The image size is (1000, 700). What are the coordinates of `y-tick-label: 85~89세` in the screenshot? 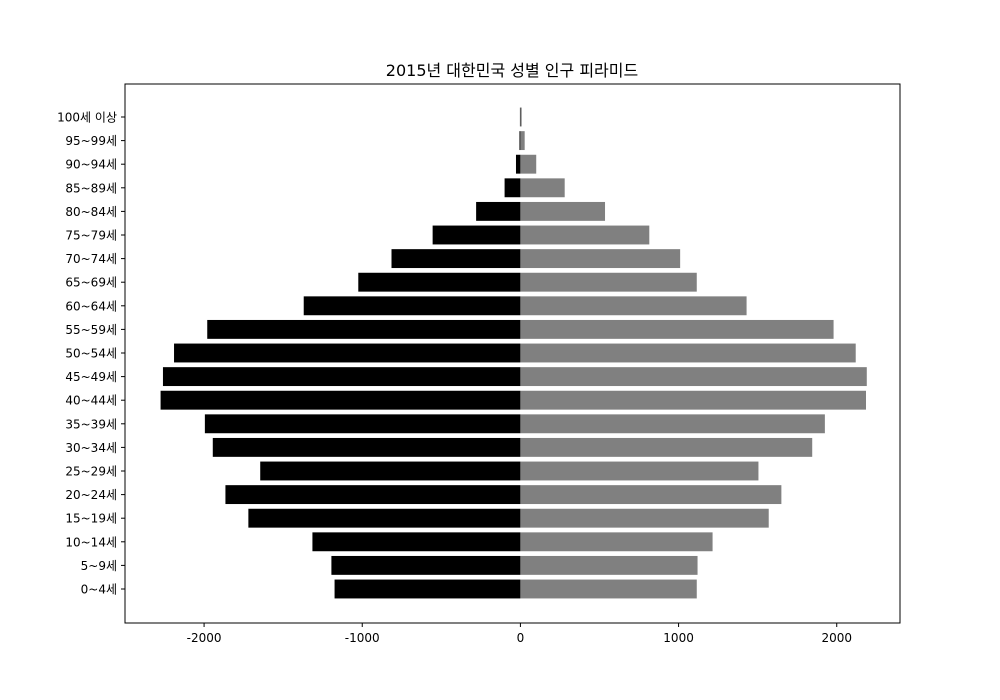 It's located at (91, 188).